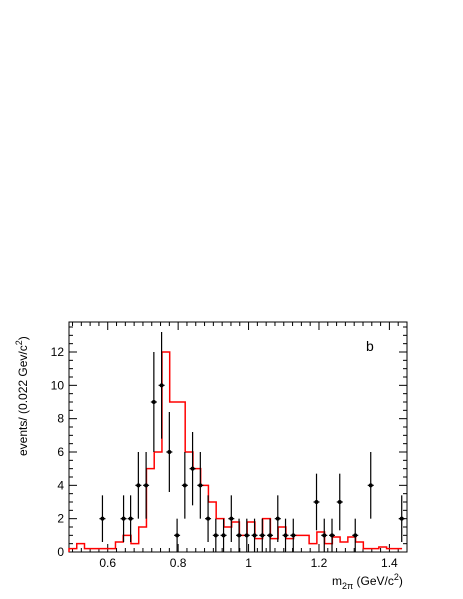 This screenshot has width=463, height=599. I want to click on x-axis-title: m2π (GeV/c2), so click(367, 581).